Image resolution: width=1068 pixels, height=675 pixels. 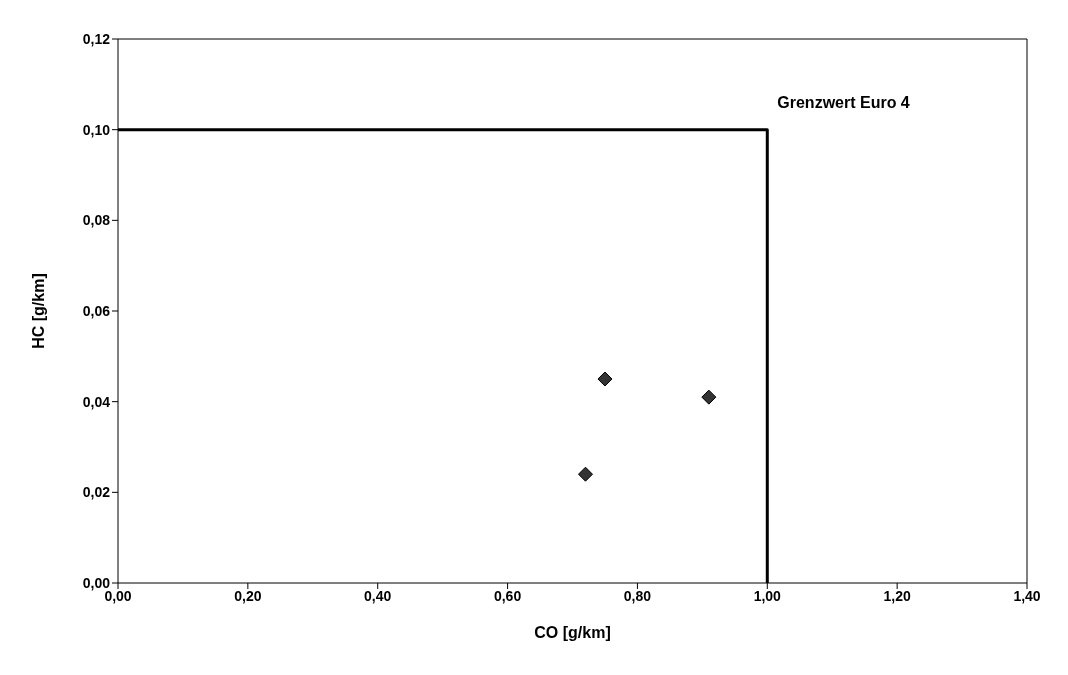 What do you see at coordinates (38, 311) in the screenshot?
I see `y-axis-title: HC [g/km]` at bounding box center [38, 311].